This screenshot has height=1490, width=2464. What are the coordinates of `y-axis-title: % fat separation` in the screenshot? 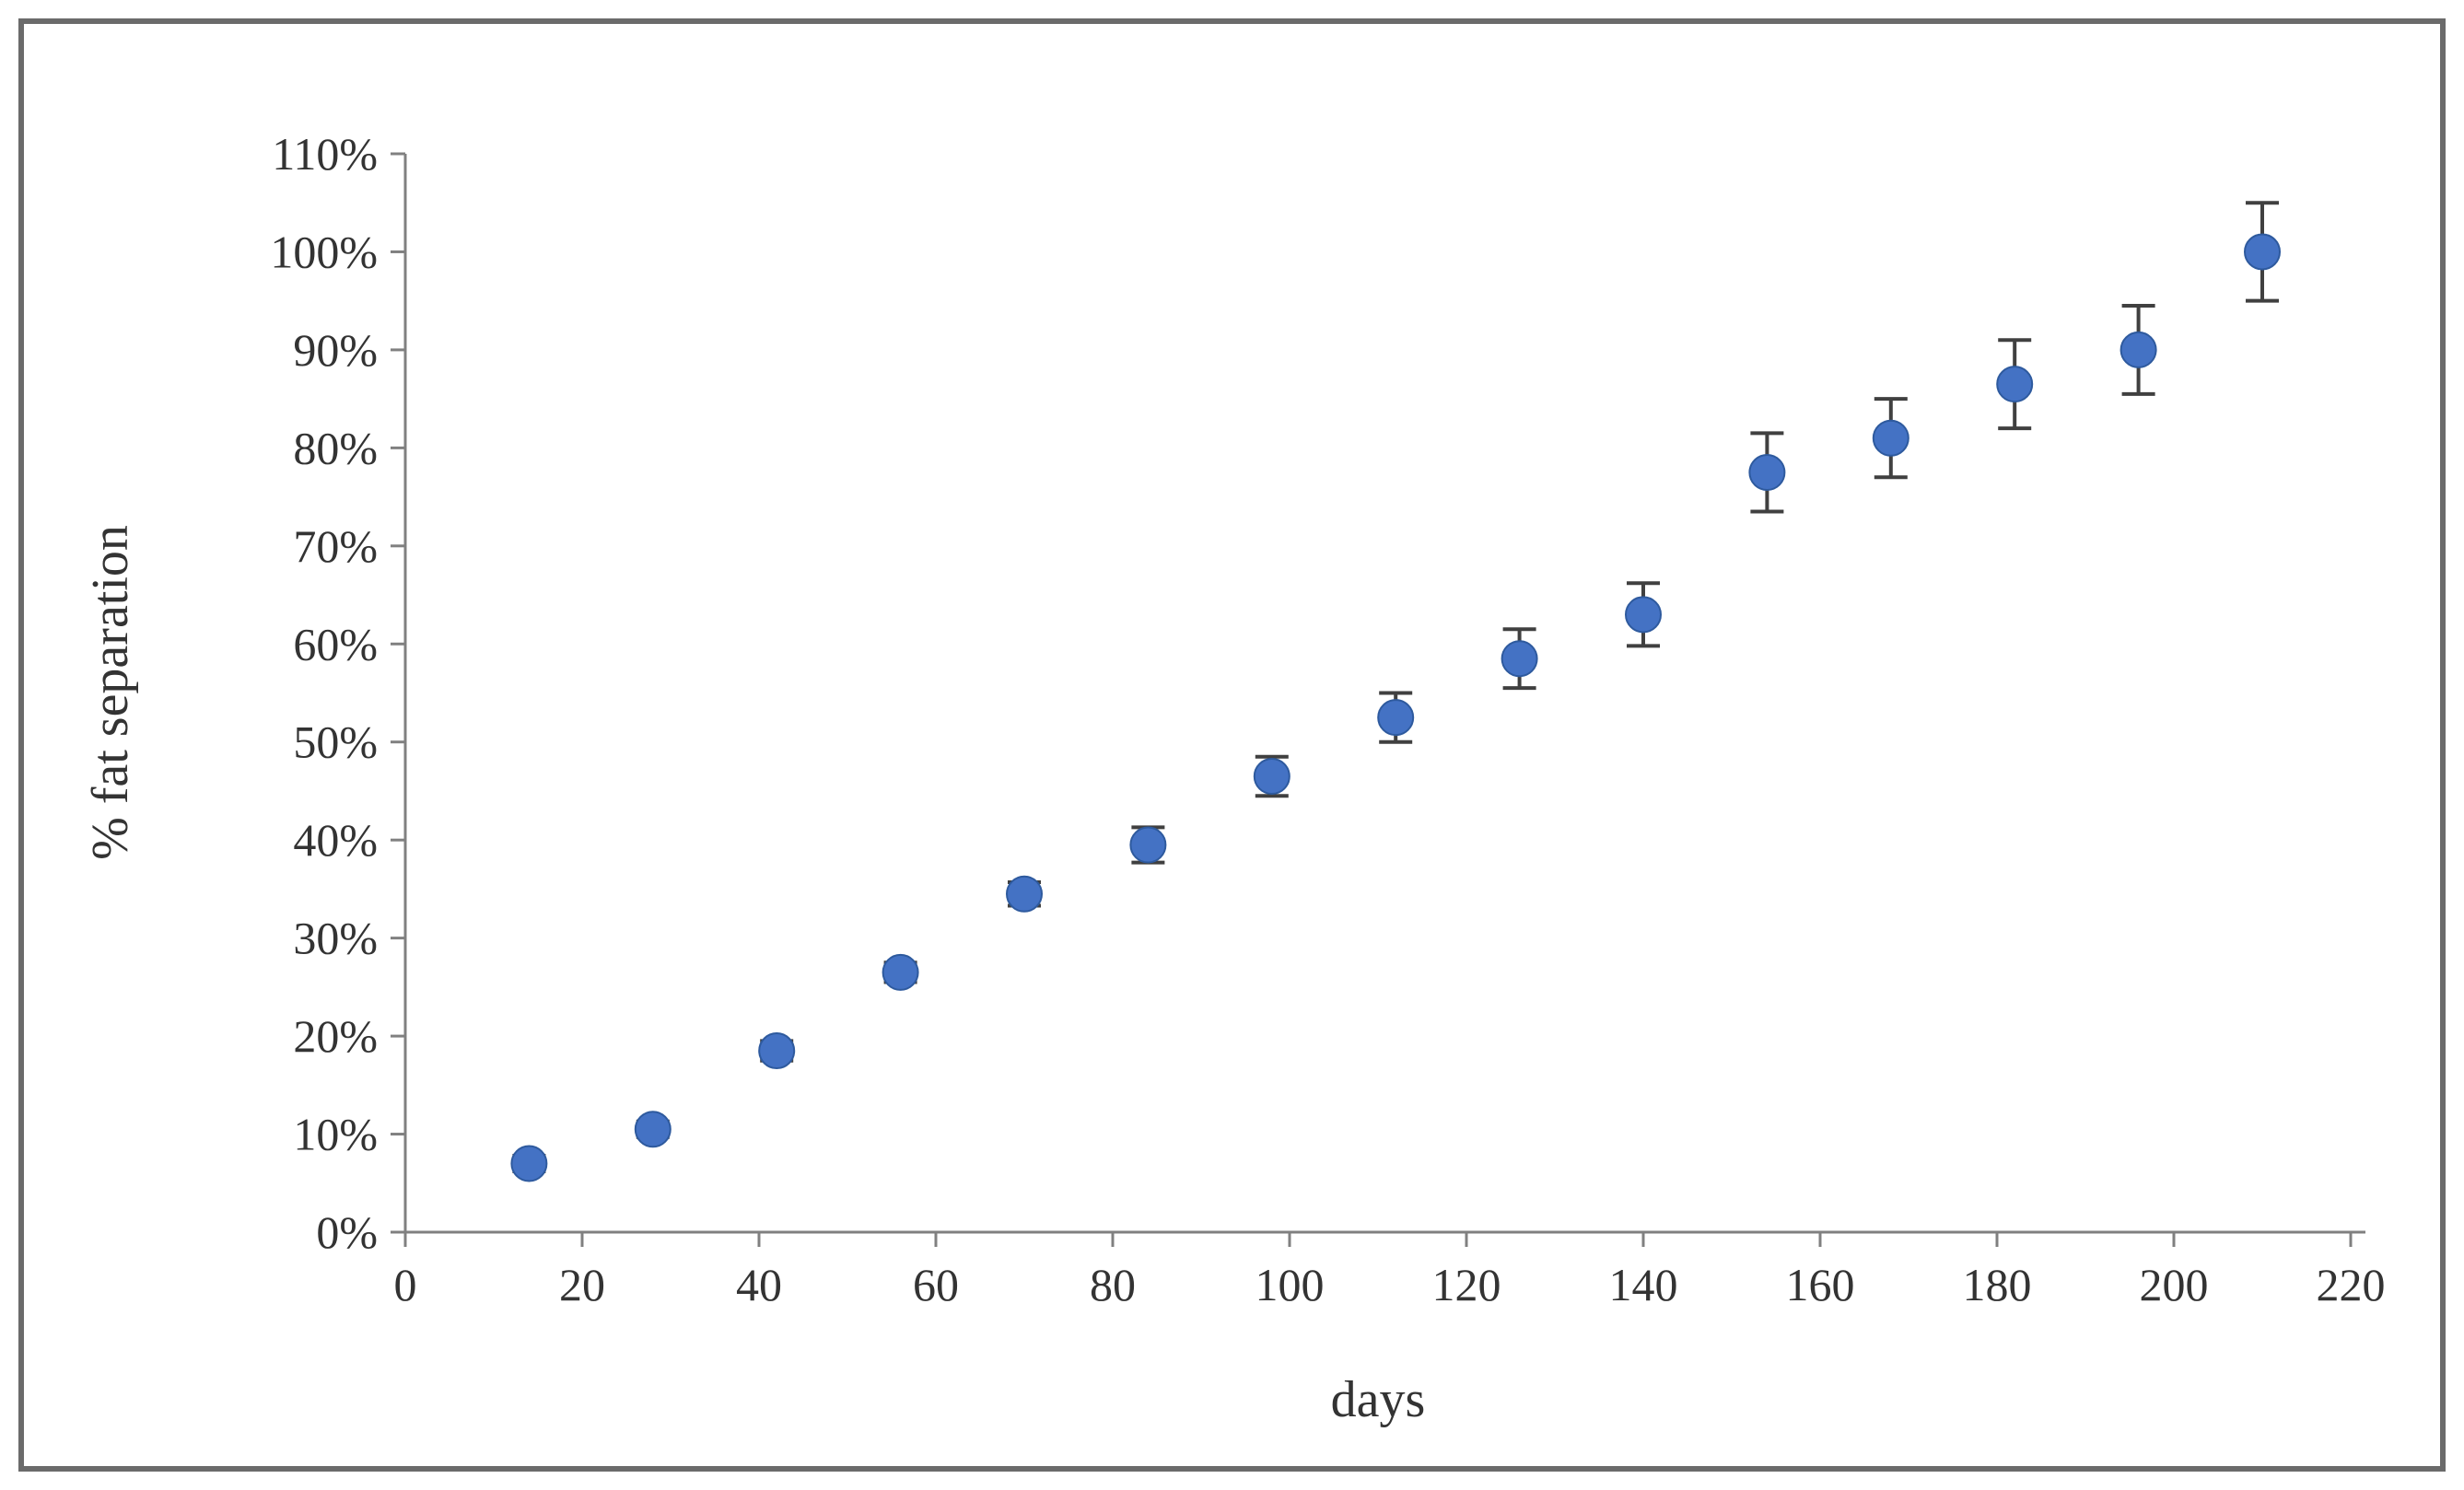 It's located at (110, 692).